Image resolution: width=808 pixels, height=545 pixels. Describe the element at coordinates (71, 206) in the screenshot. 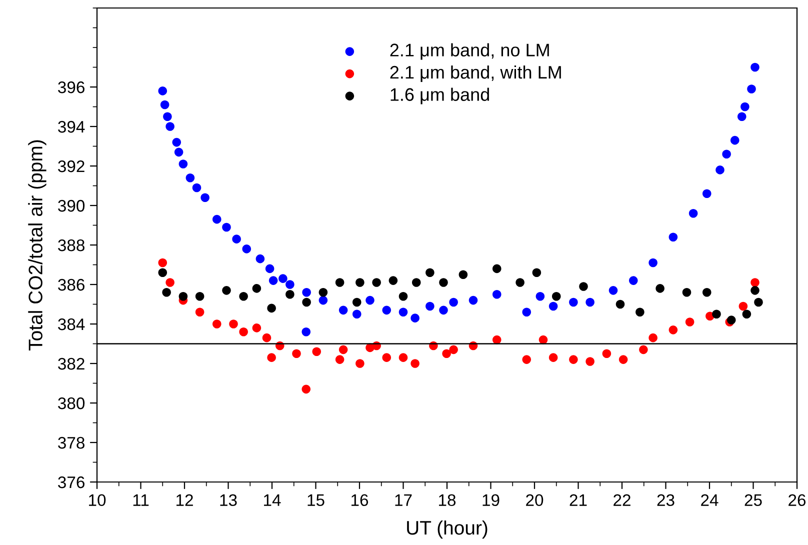

I see `y-tick-label: 390` at that location.